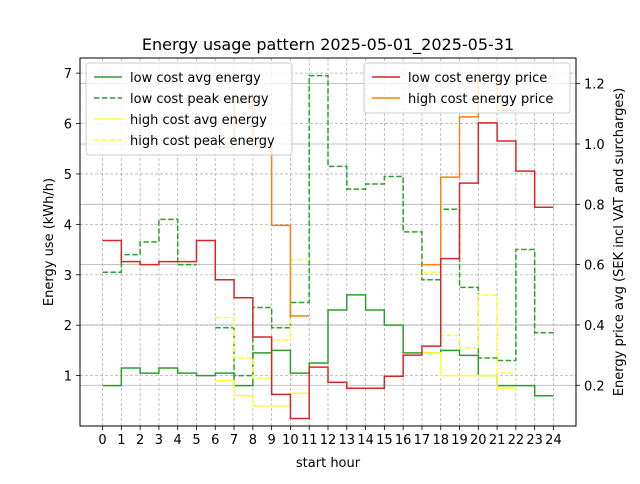  What do you see at coordinates (440, 440) in the screenshot?
I see `x-tick-label: 18` at bounding box center [440, 440].